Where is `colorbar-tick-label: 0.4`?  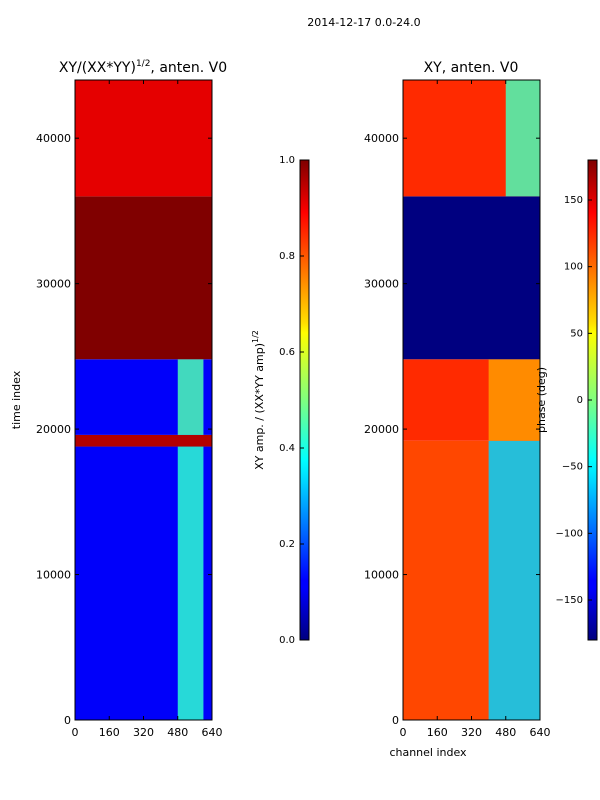
colorbar-tick-label: 0.4 is located at coordinates (287, 448).